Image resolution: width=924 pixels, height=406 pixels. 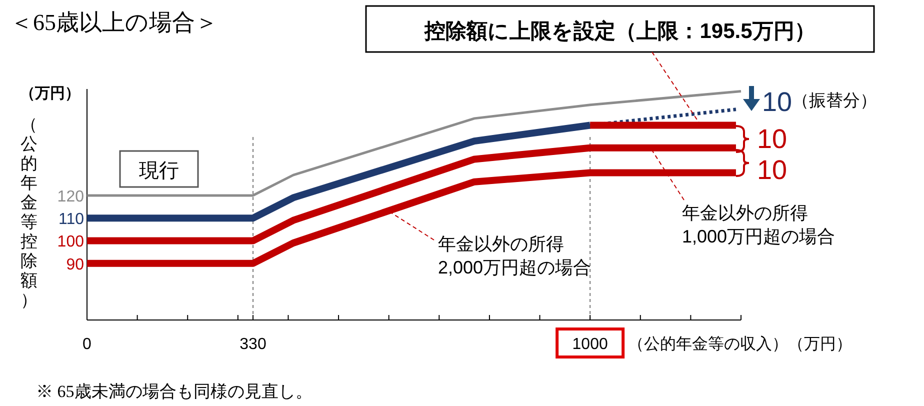 What do you see at coordinates (253, 344) in the screenshot?
I see `x-tick-label: 330` at bounding box center [253, 344].